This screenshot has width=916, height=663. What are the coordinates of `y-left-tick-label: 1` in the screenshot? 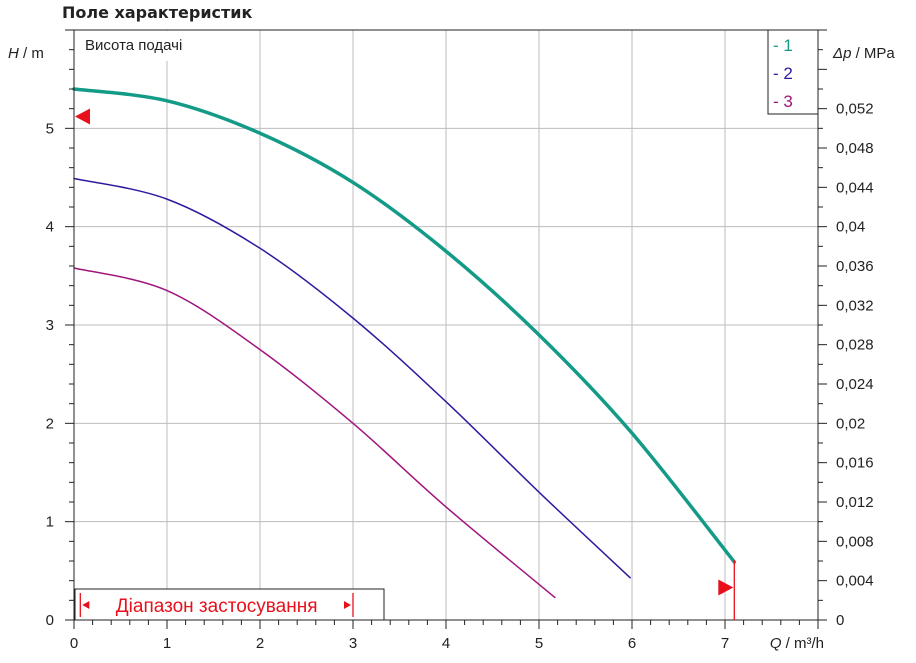 It's located at (50, 522).